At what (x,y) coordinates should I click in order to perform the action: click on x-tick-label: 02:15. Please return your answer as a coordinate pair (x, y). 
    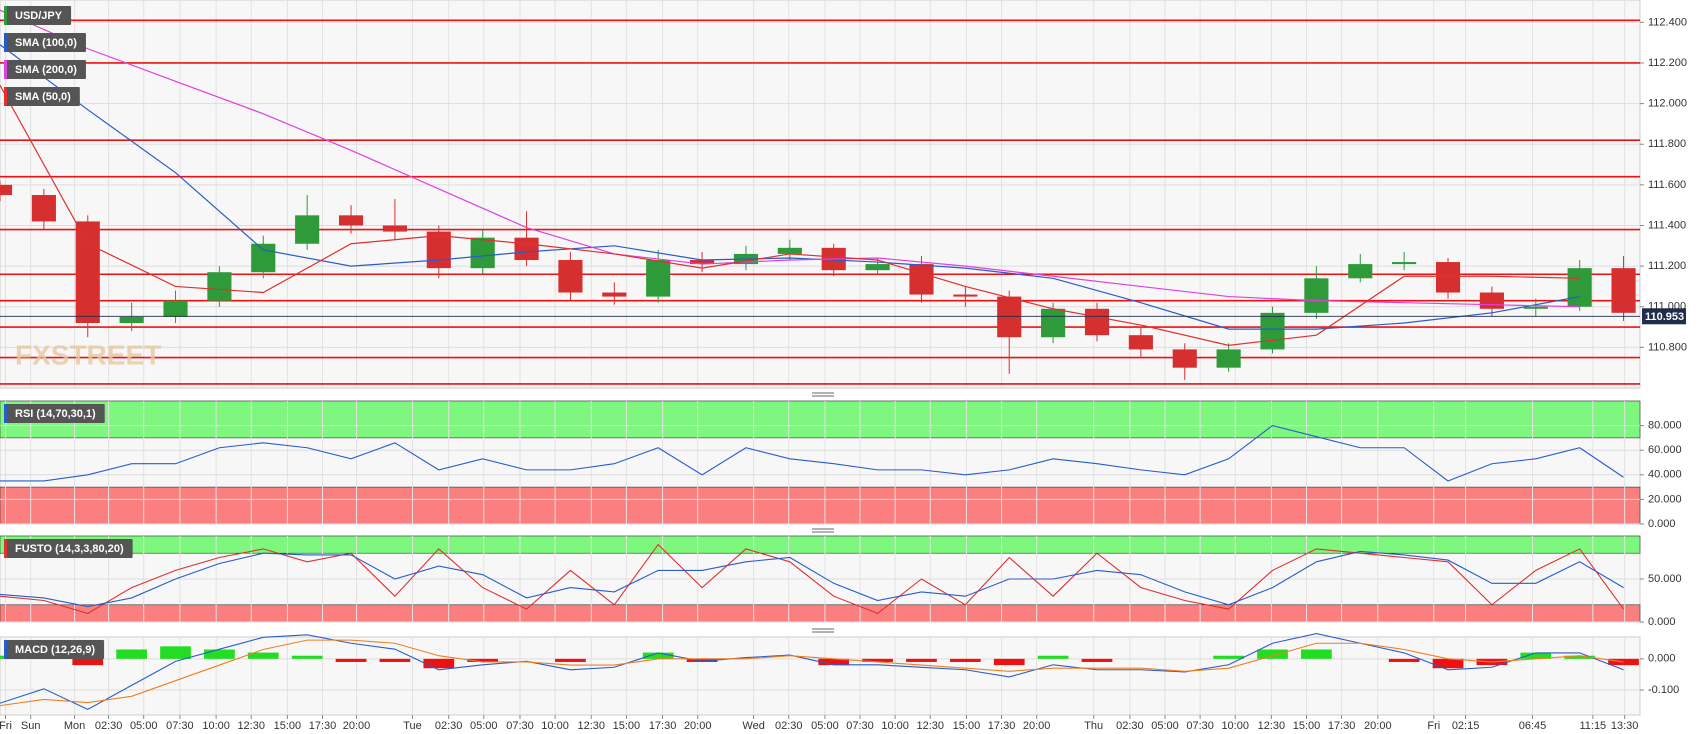
    Looking at the image, I should click on (1466, 726).